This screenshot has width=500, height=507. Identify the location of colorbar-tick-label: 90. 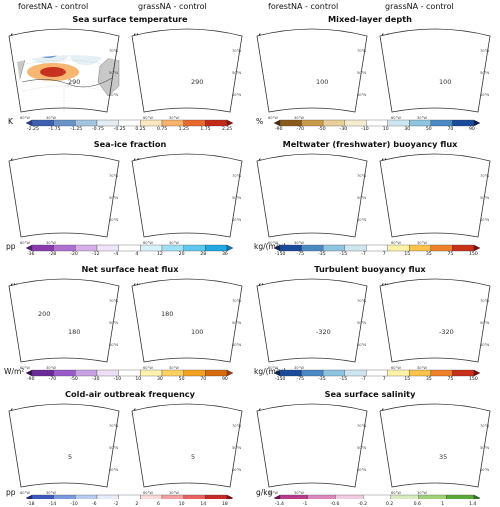
(225, 379).